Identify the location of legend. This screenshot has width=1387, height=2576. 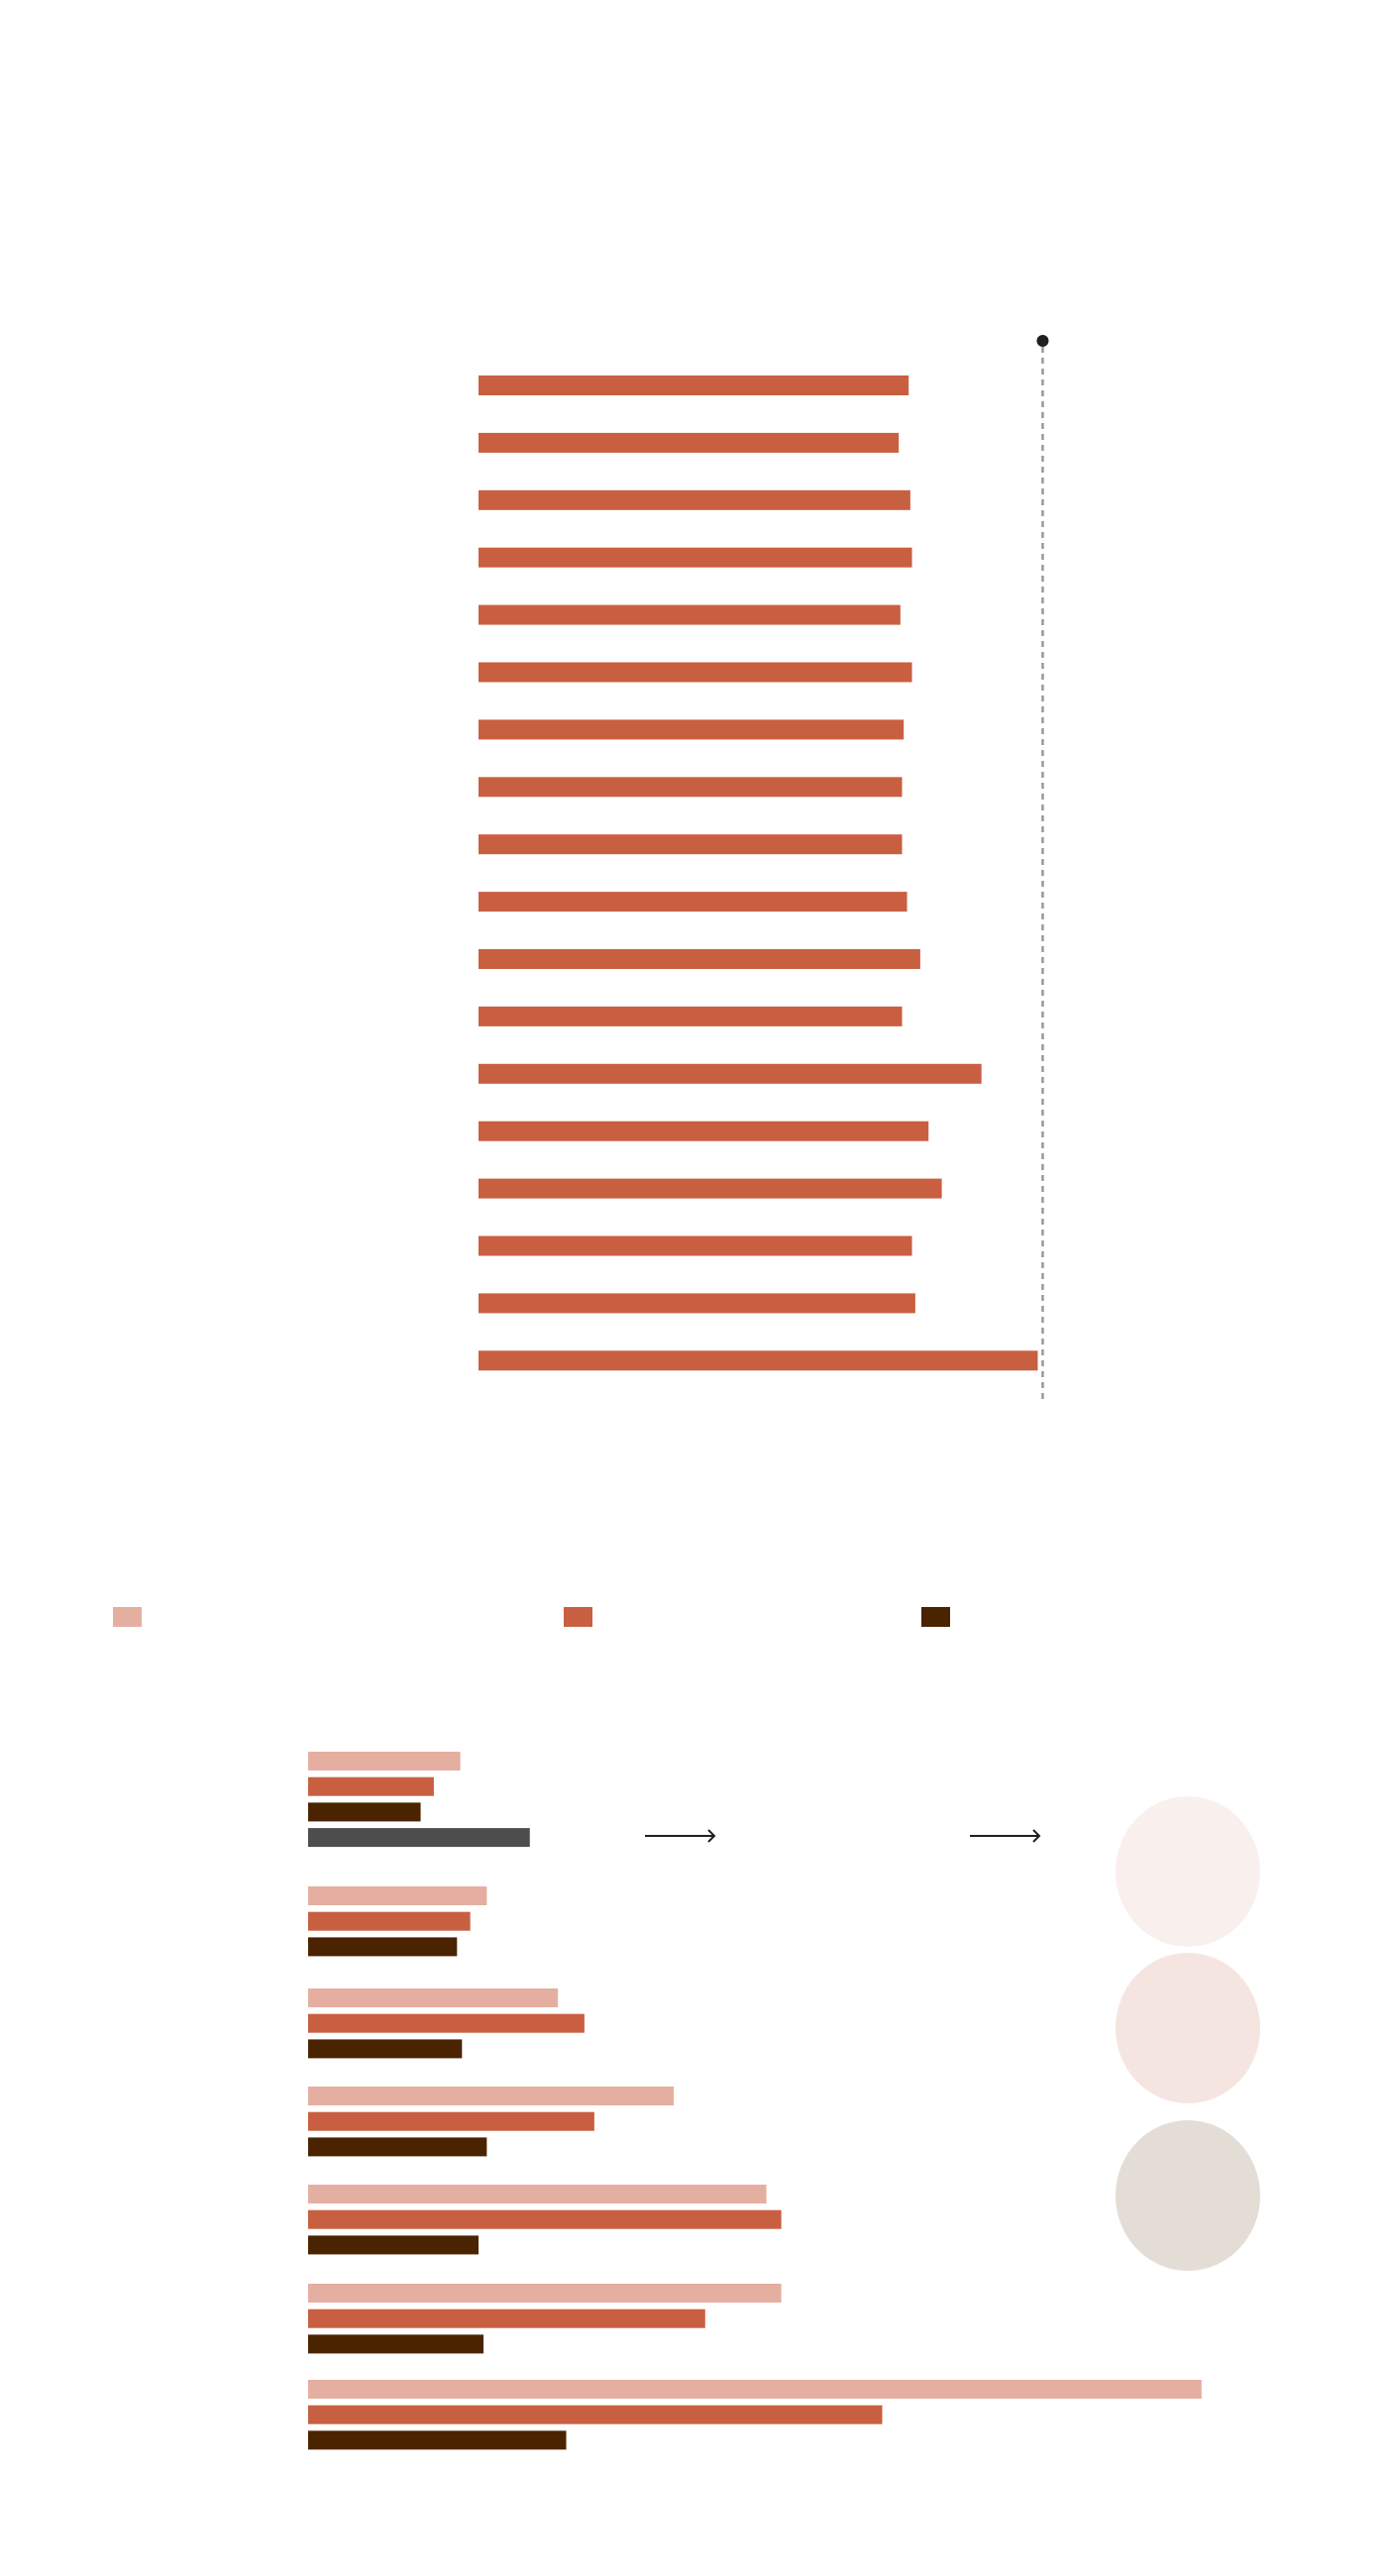
(531, 1617).